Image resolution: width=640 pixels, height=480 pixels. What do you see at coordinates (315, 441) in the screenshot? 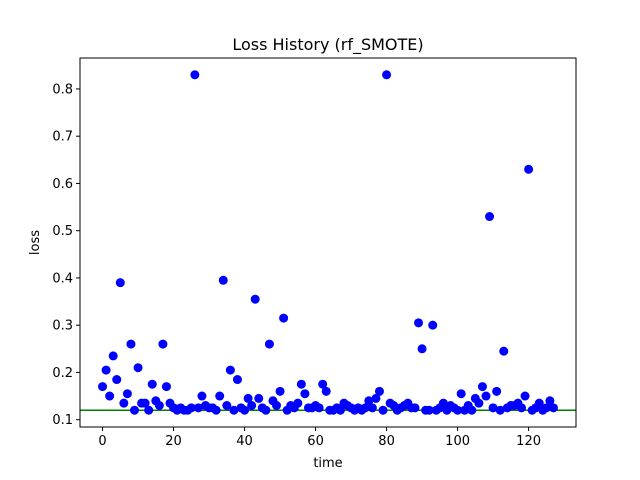
I see `x-tick-label: 60` at bounding box center [315, 441].